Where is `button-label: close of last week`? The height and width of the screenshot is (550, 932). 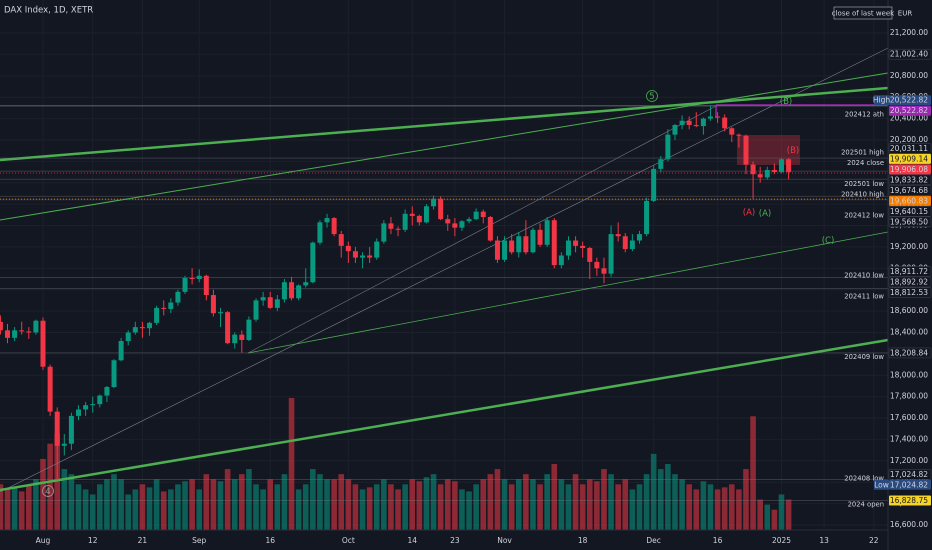
button-label: close of last week is located at coordinates (863, 14).